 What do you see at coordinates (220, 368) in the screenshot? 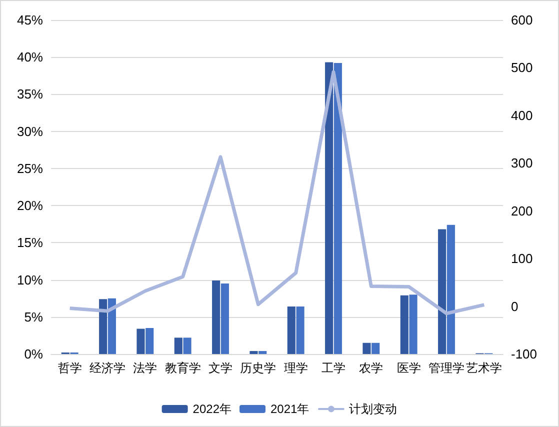
I see `x-tick-label: 文学` at bounding box center [220, 368].